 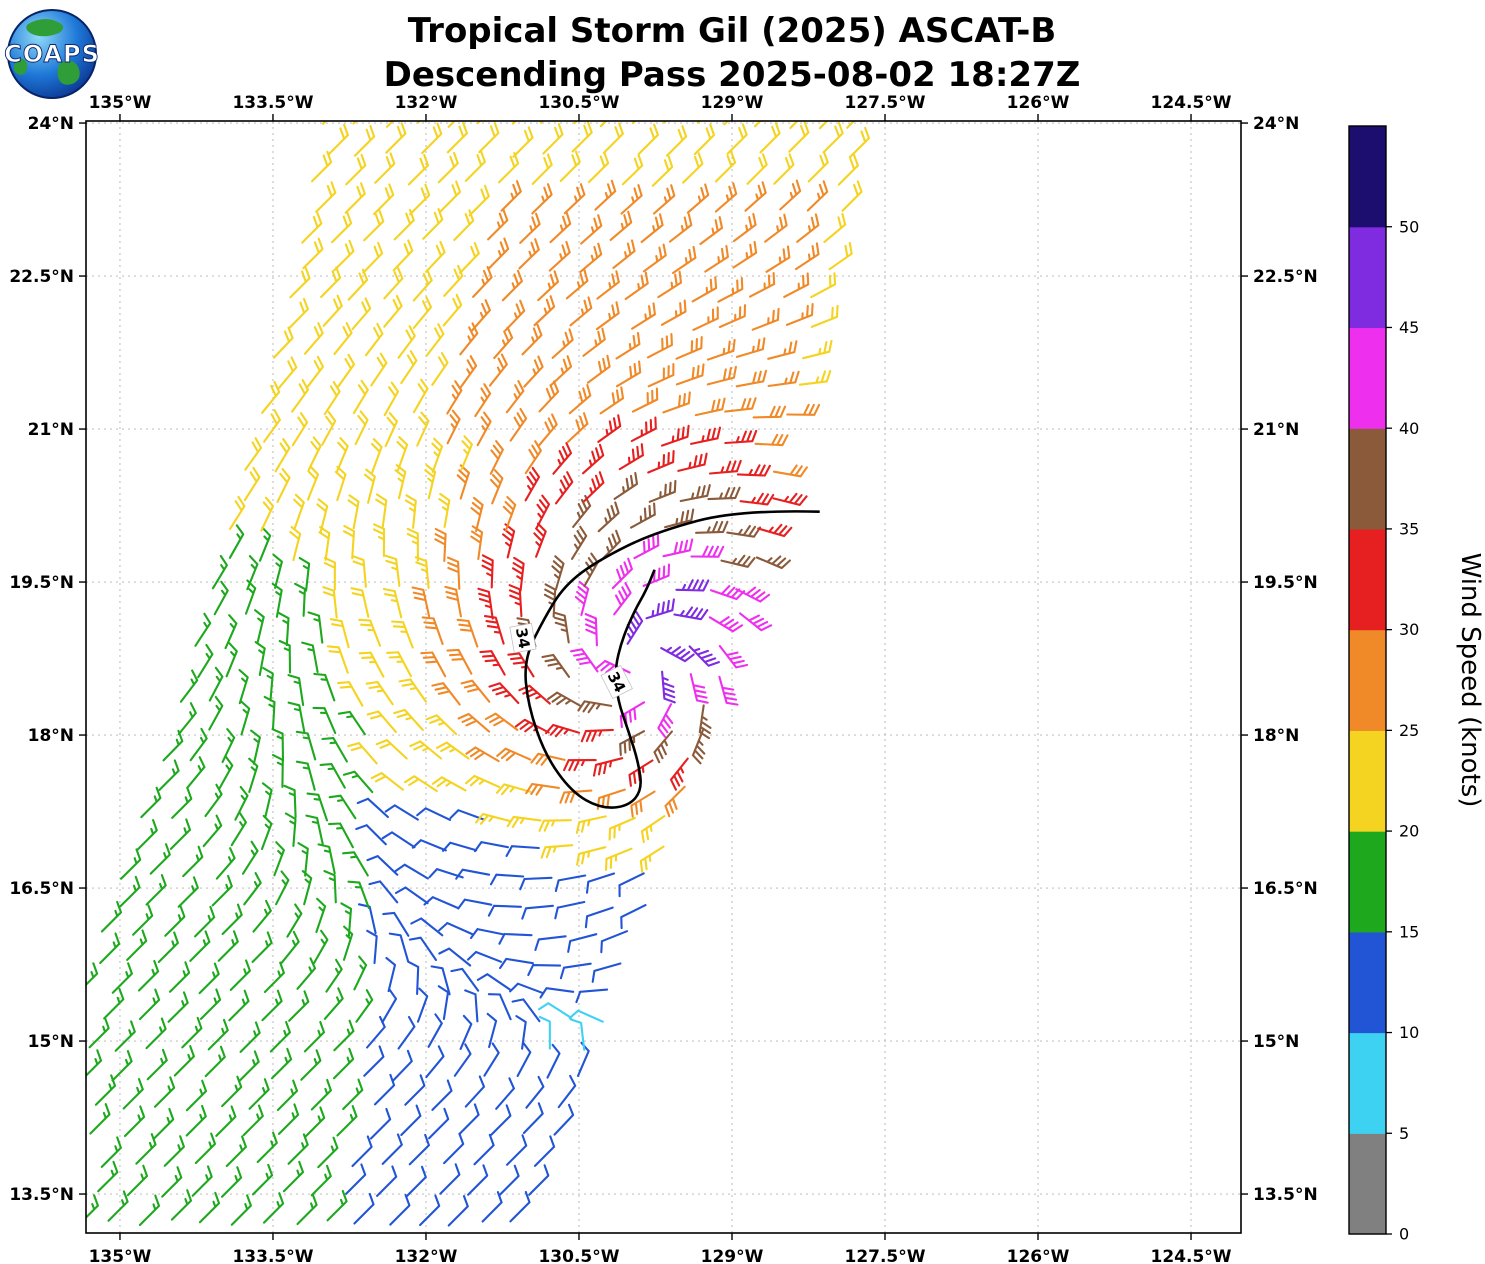 I want to click on colorbar-tick-label: 30, so click(x=1409, y=629).